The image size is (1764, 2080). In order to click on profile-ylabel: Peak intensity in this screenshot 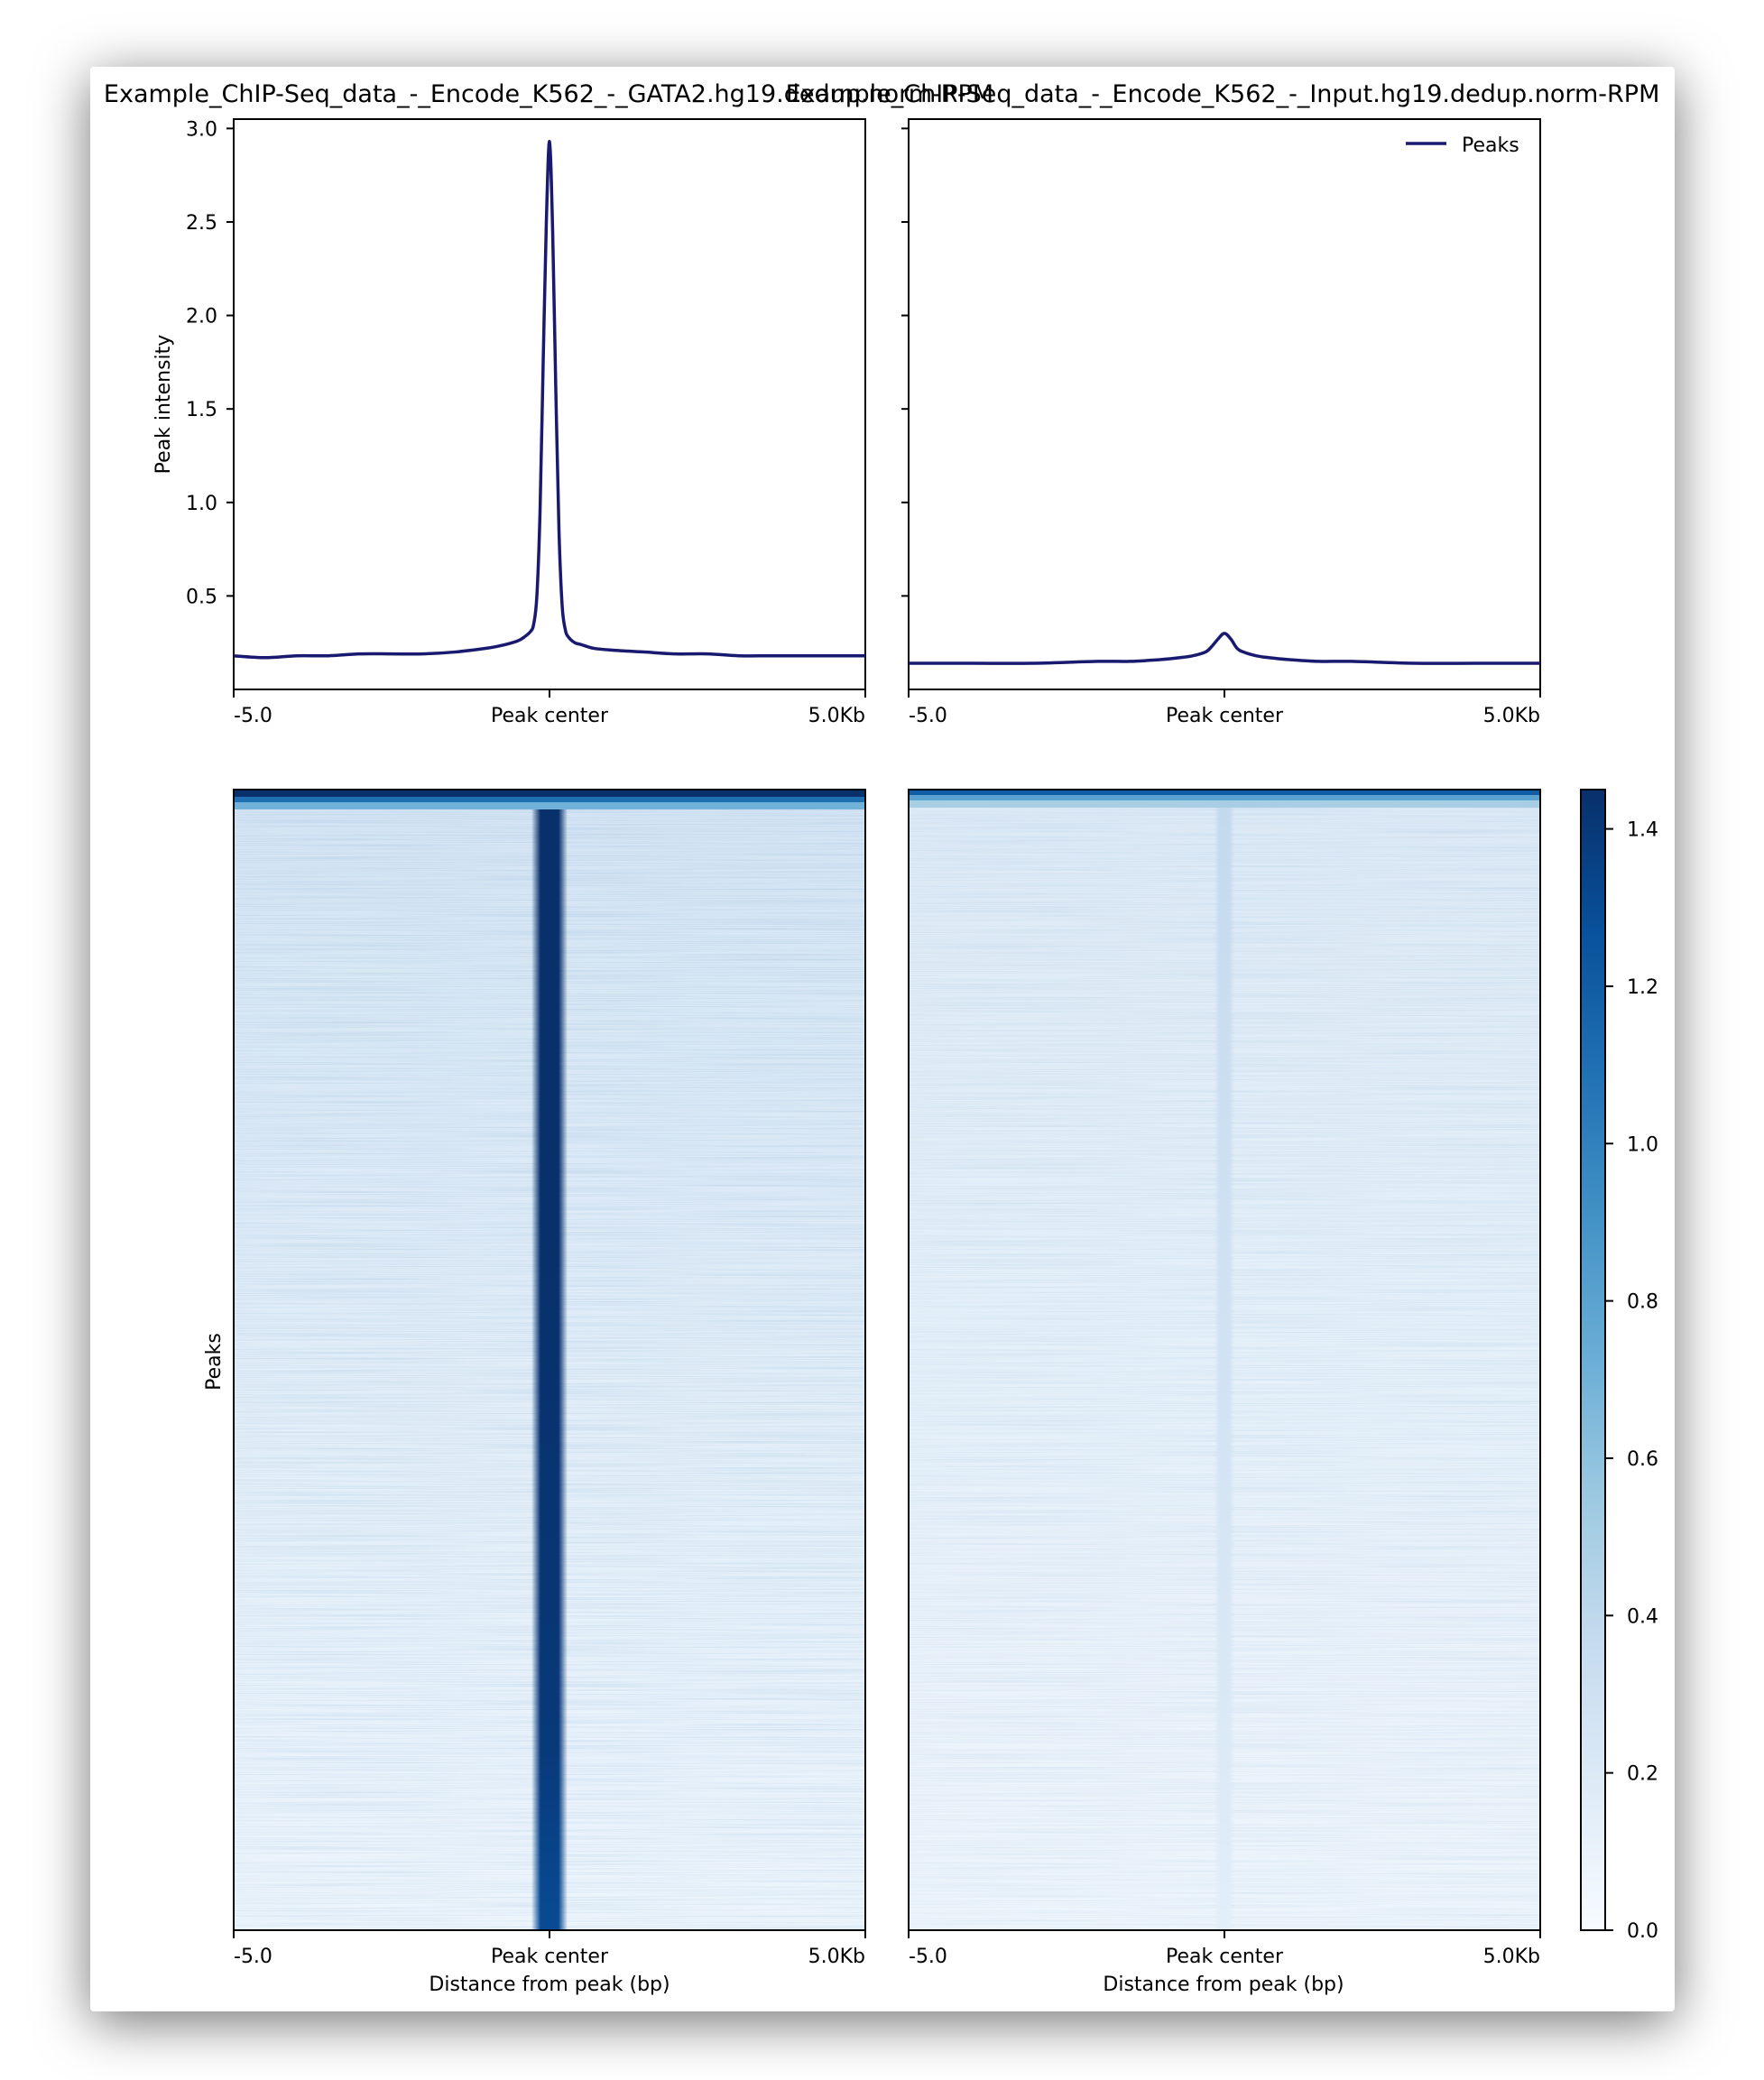, I will do `click(164, 405)`.